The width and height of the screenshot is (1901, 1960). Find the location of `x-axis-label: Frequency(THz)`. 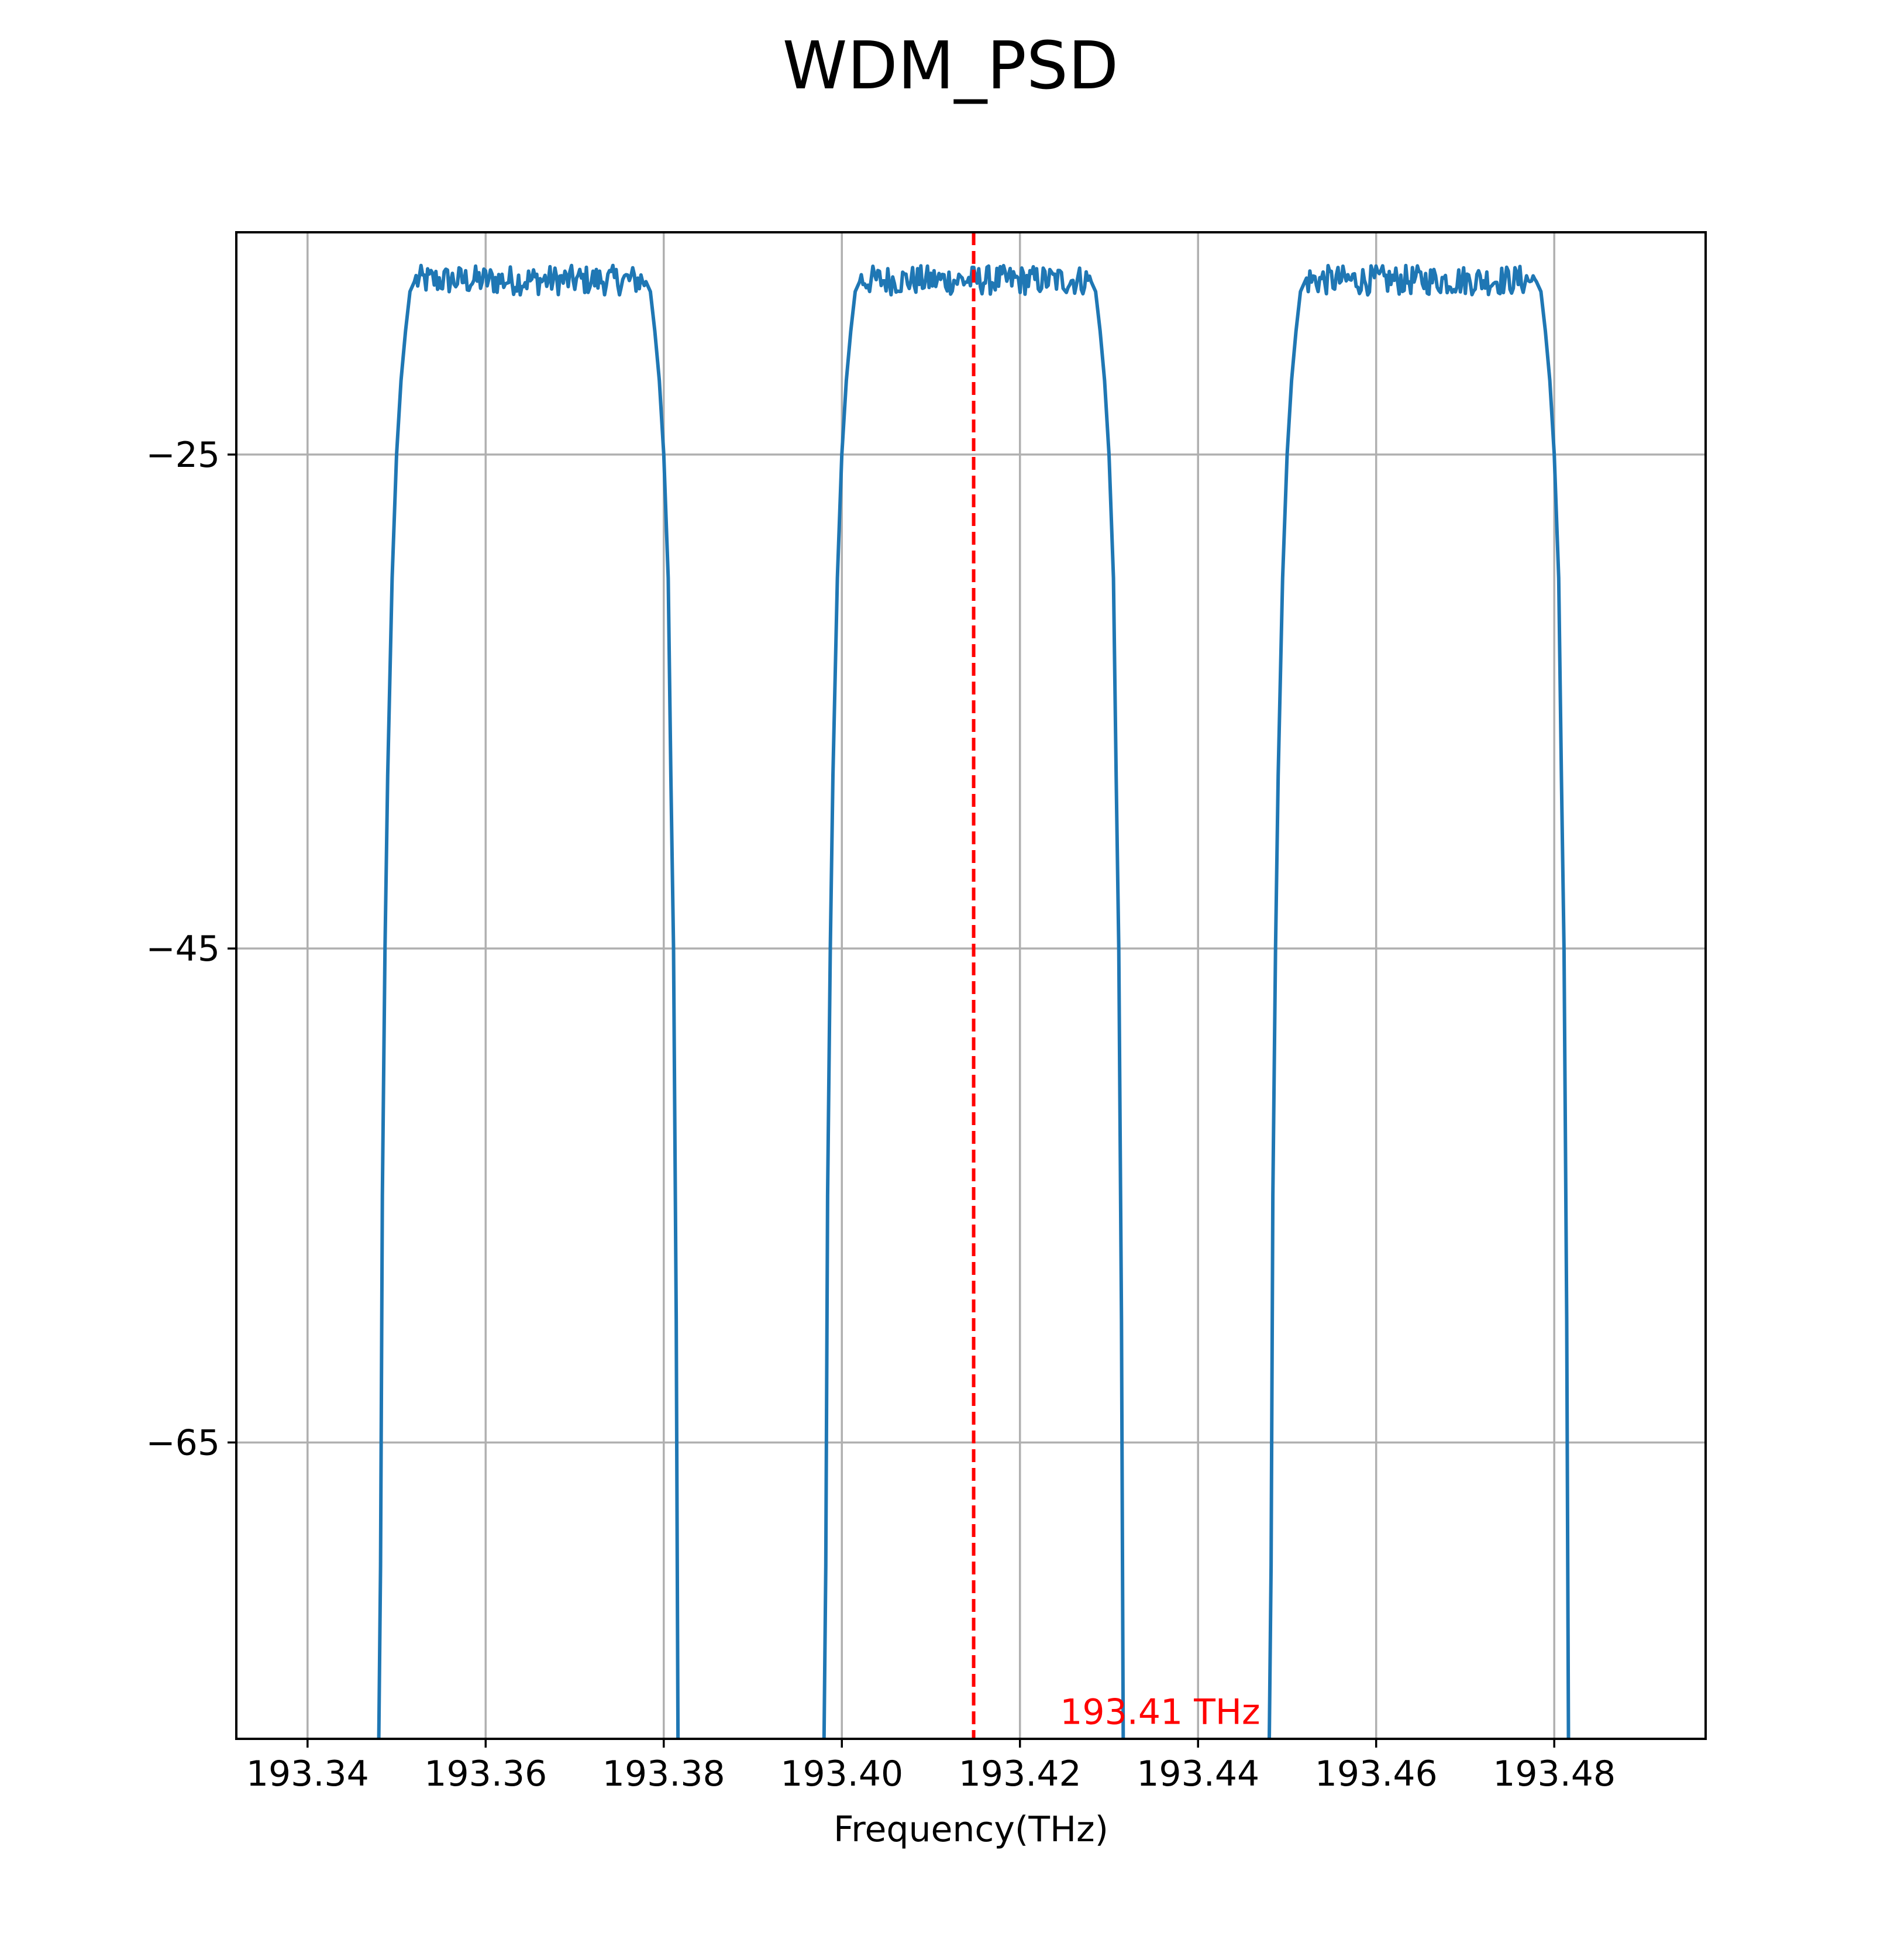

x-axis-label: Frequency(THz) is located at coordinates (971, 1829).